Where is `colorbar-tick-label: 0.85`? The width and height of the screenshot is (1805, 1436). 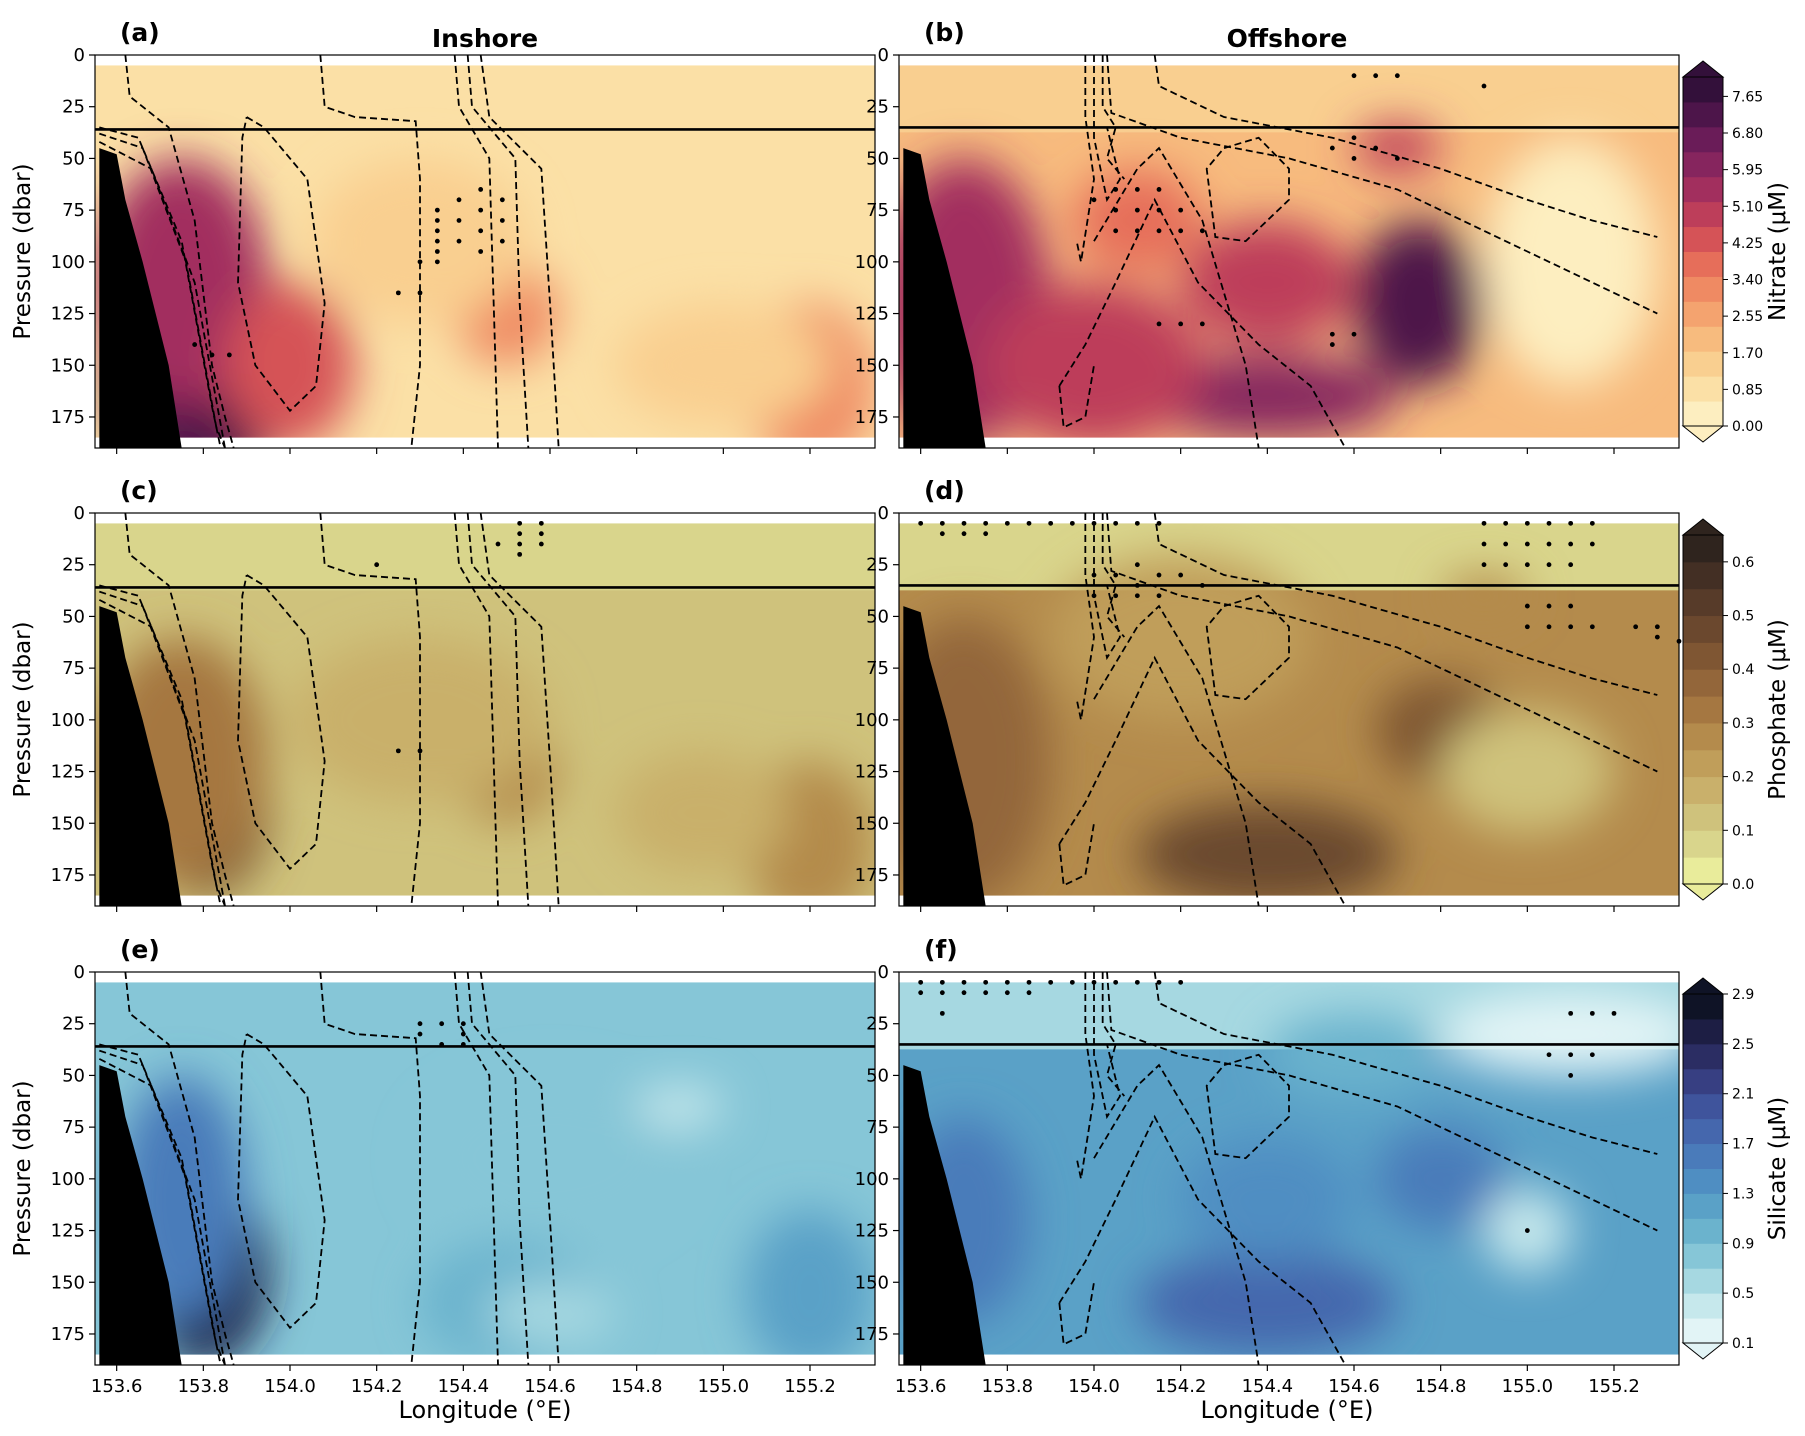 colorbar-tick-label: 0.85 is located at coordinates (1747, 390).